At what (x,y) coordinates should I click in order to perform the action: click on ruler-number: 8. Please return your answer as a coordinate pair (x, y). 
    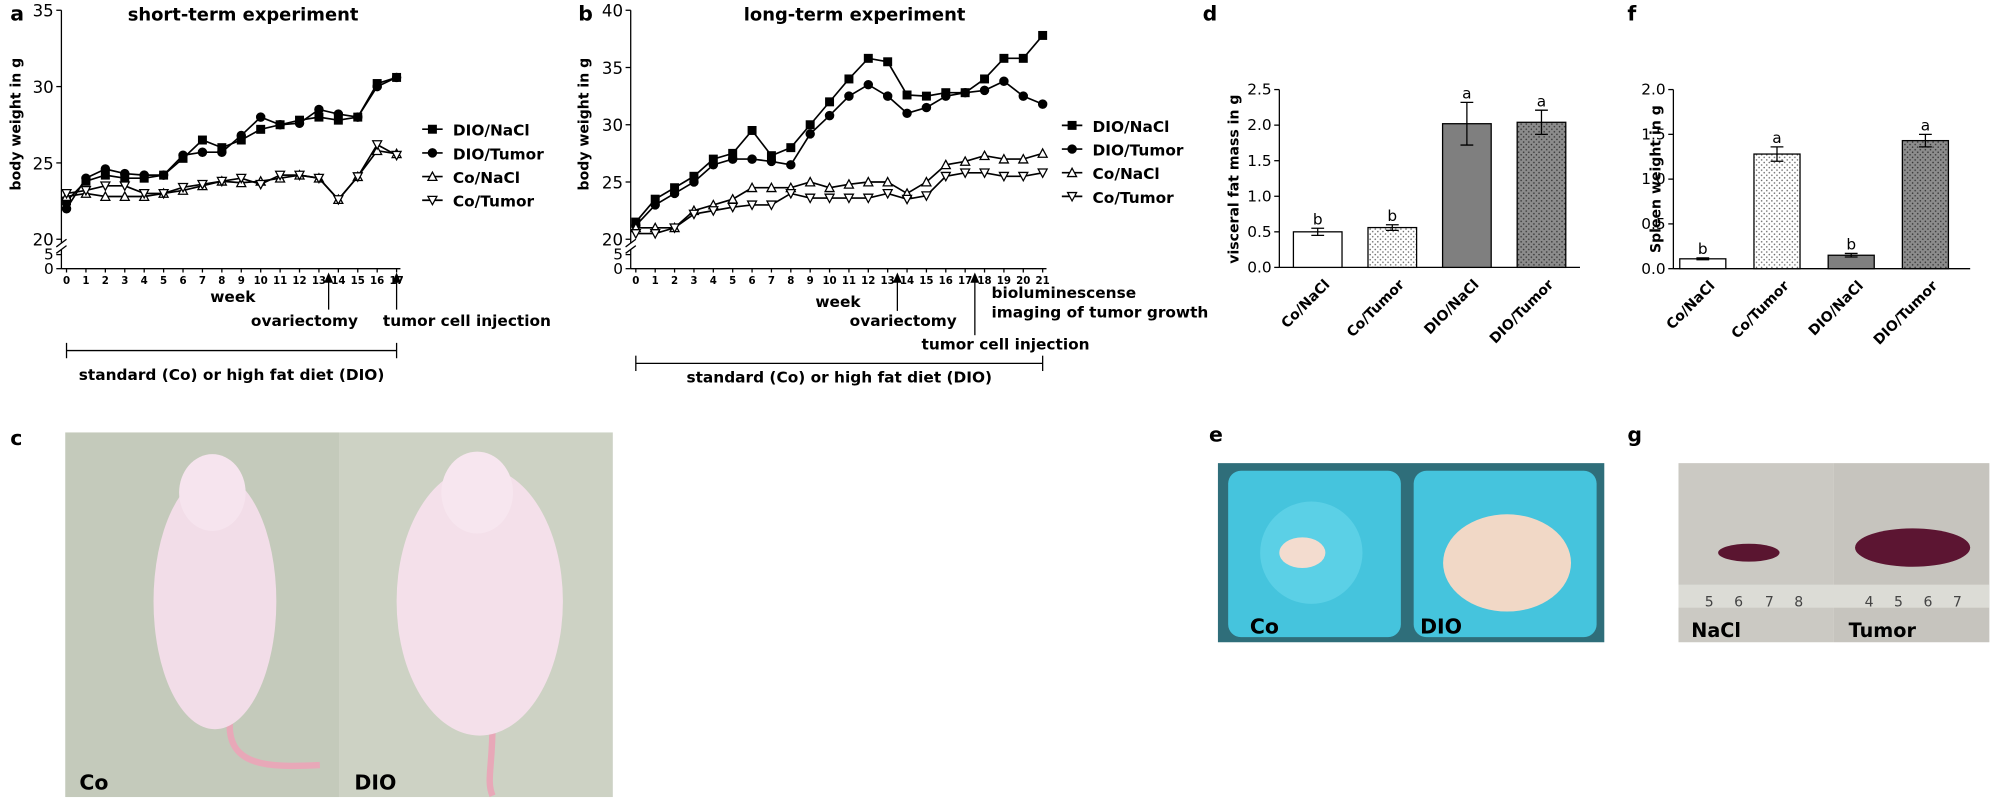
    Looking at the image, I should click on (1798, 602).